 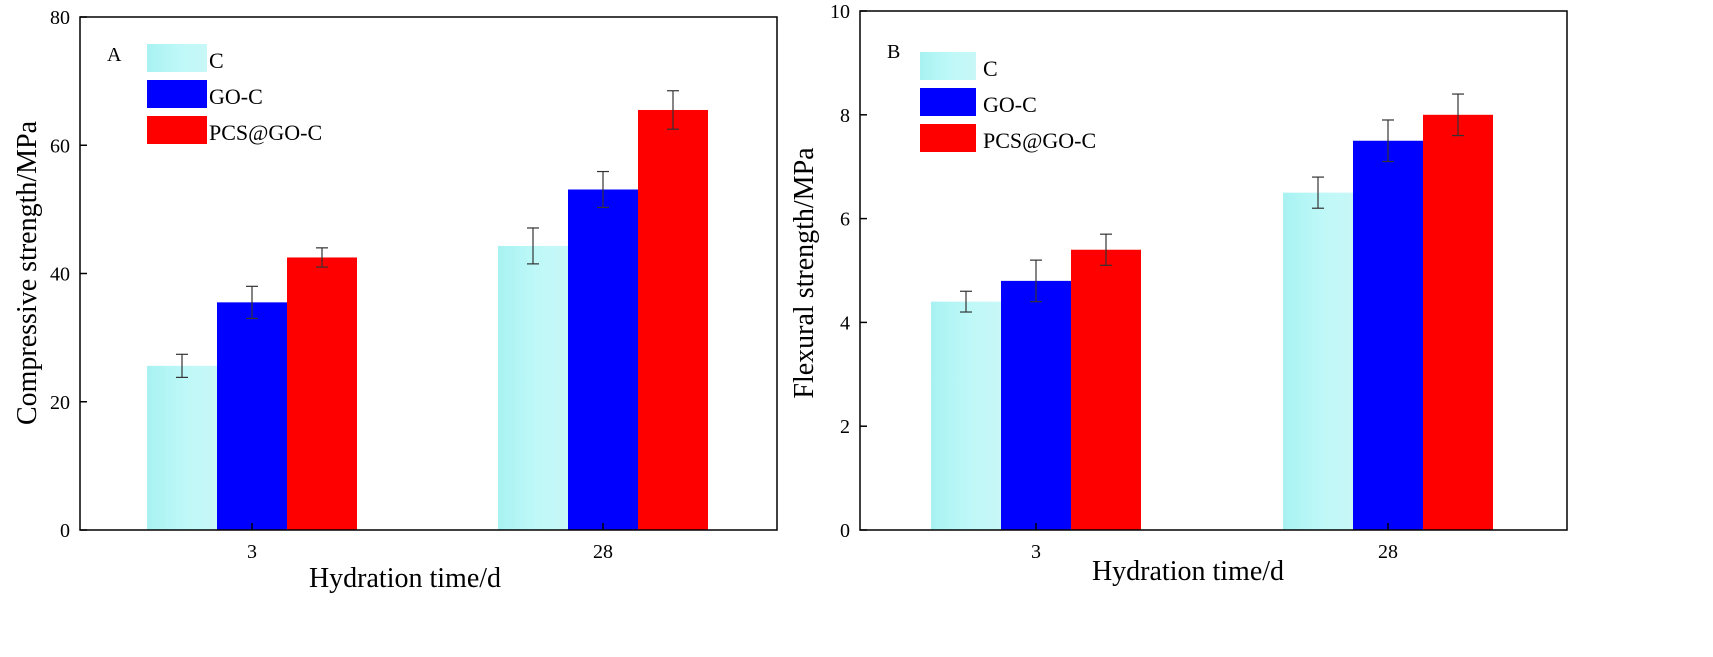 I want to click on y-tick-label: 60, so click(x=60, y=146).